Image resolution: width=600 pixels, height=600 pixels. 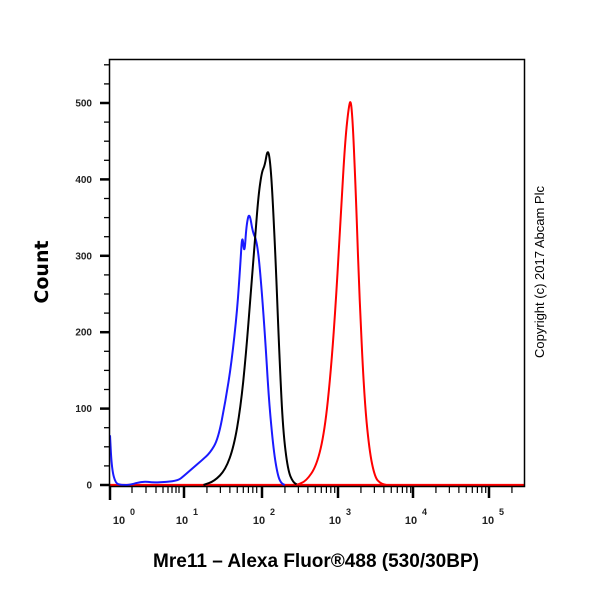 What do you see at coordinates (195, 512) in the screenshot?
I see `svg-text: 1` at bounding box center [195, 512].